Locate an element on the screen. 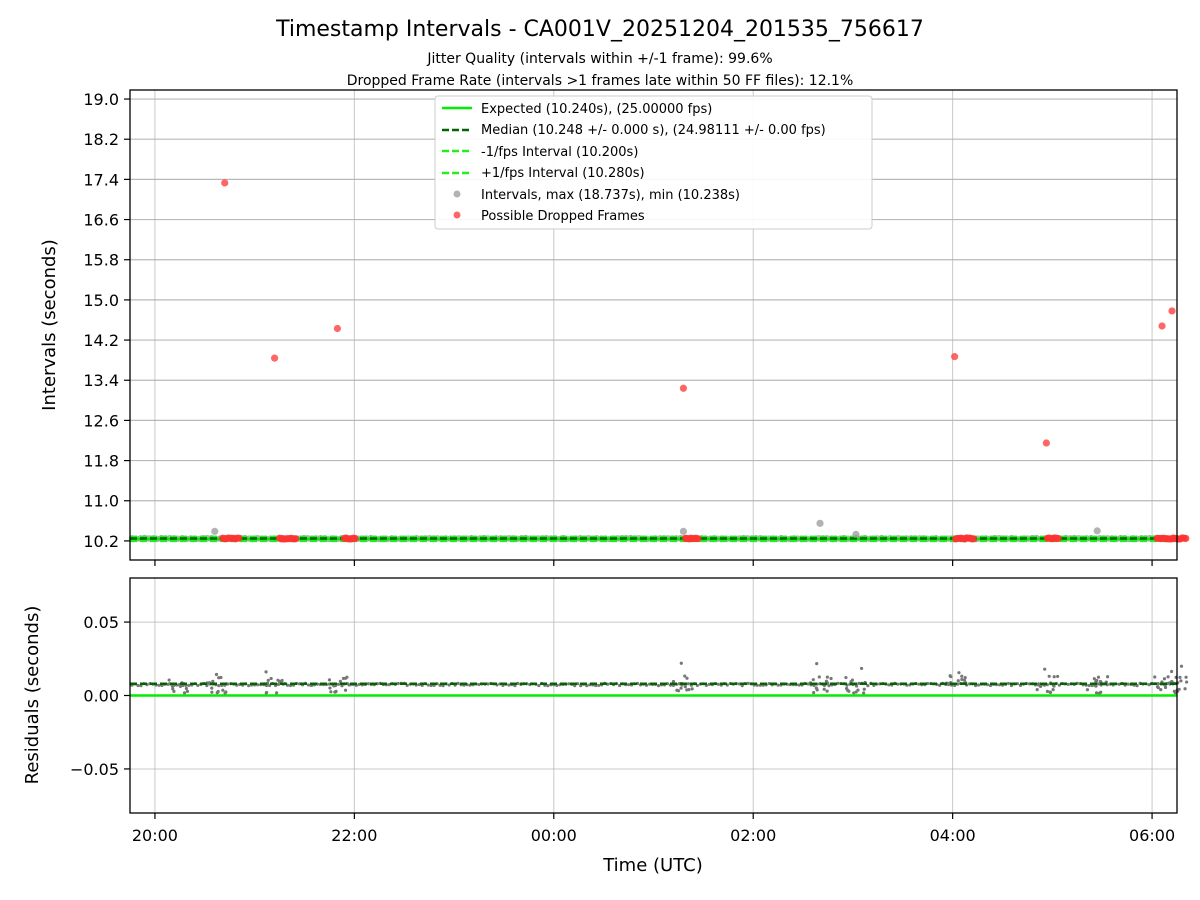 Image resolution: width=1200 pixels, height=900 pixels. legend-label-dropped: Possible Dropped Frames is located at coordinates (563, 216).